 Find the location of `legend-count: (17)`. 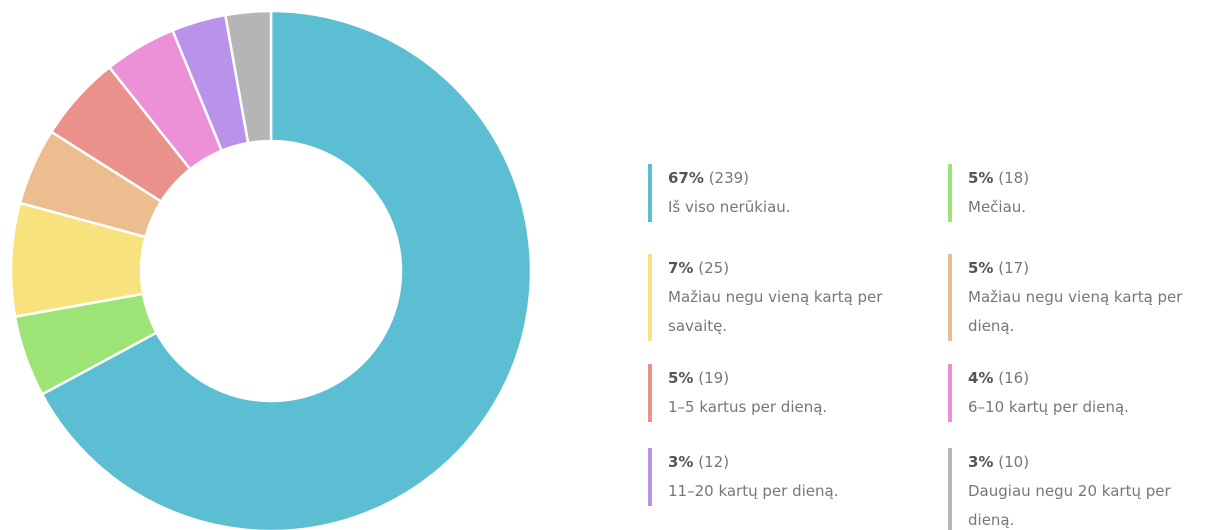

legend-count: (17) is located at coordinates (1014, 268).